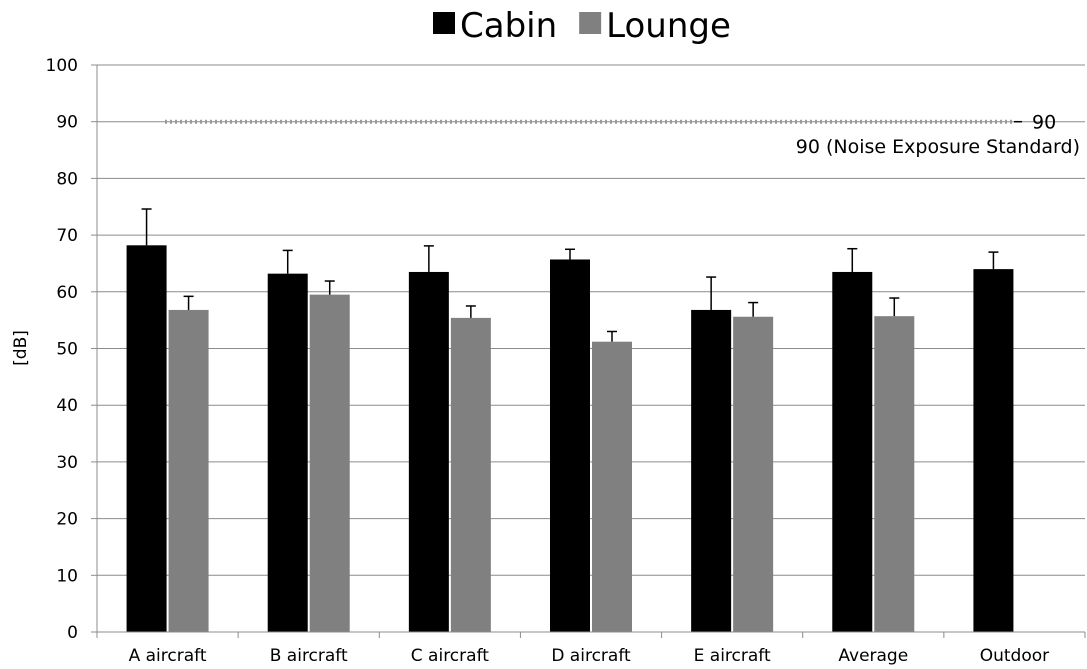 The image size is (1087, 669). I want to click on x-tick-label: Outdoor, so click(1014, 656).